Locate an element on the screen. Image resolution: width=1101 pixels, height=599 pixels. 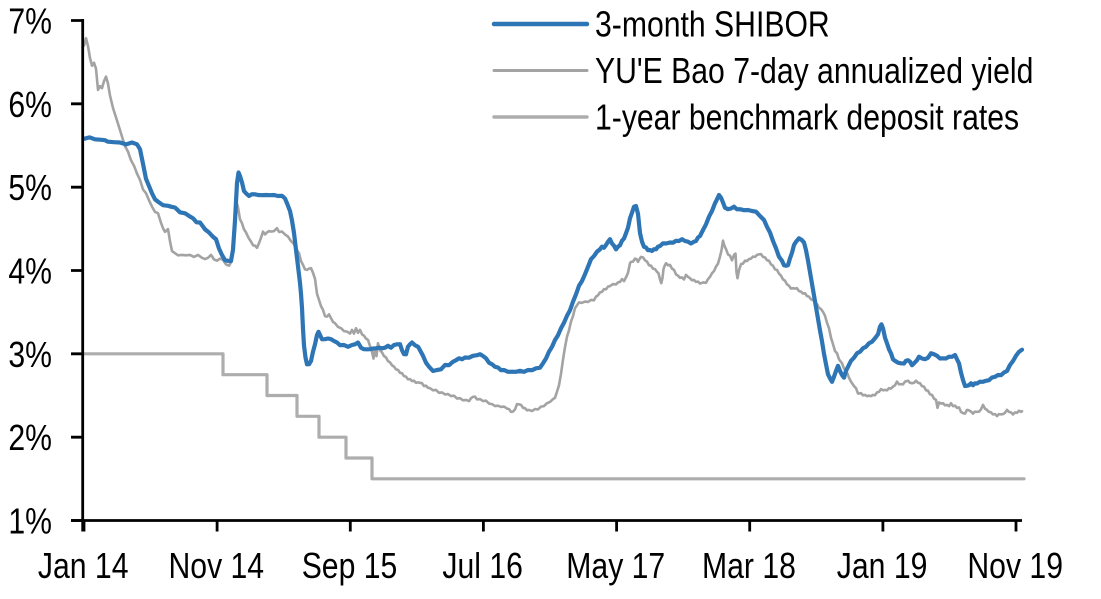
svg-text: 1% is located at coordinates (30, 521).